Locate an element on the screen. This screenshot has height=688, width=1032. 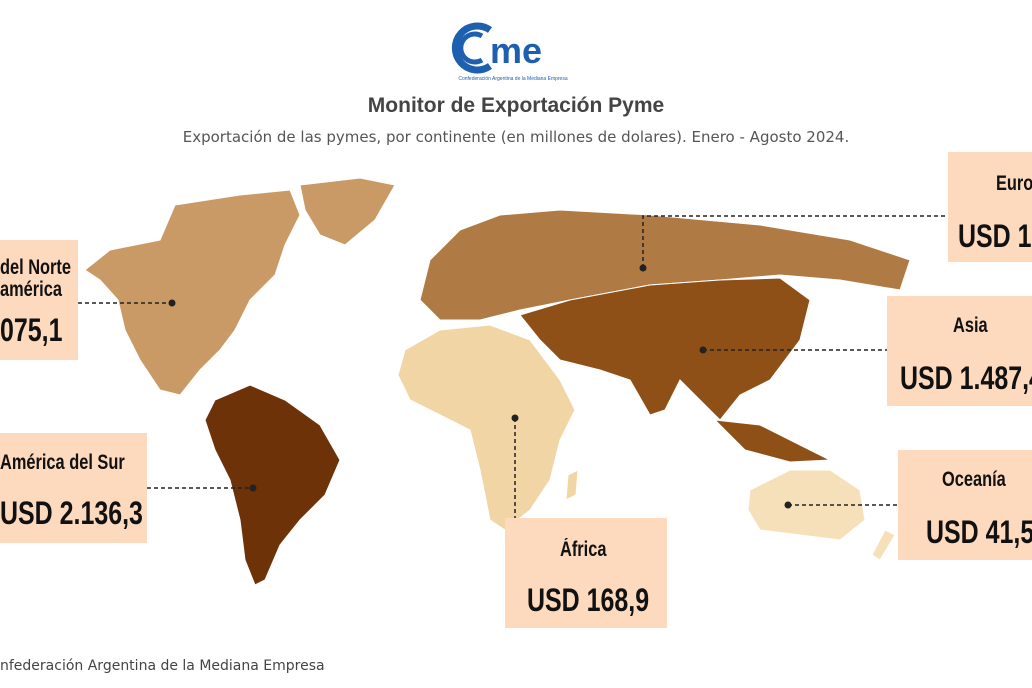
svg-text: me is located at coordinates (516, 50).